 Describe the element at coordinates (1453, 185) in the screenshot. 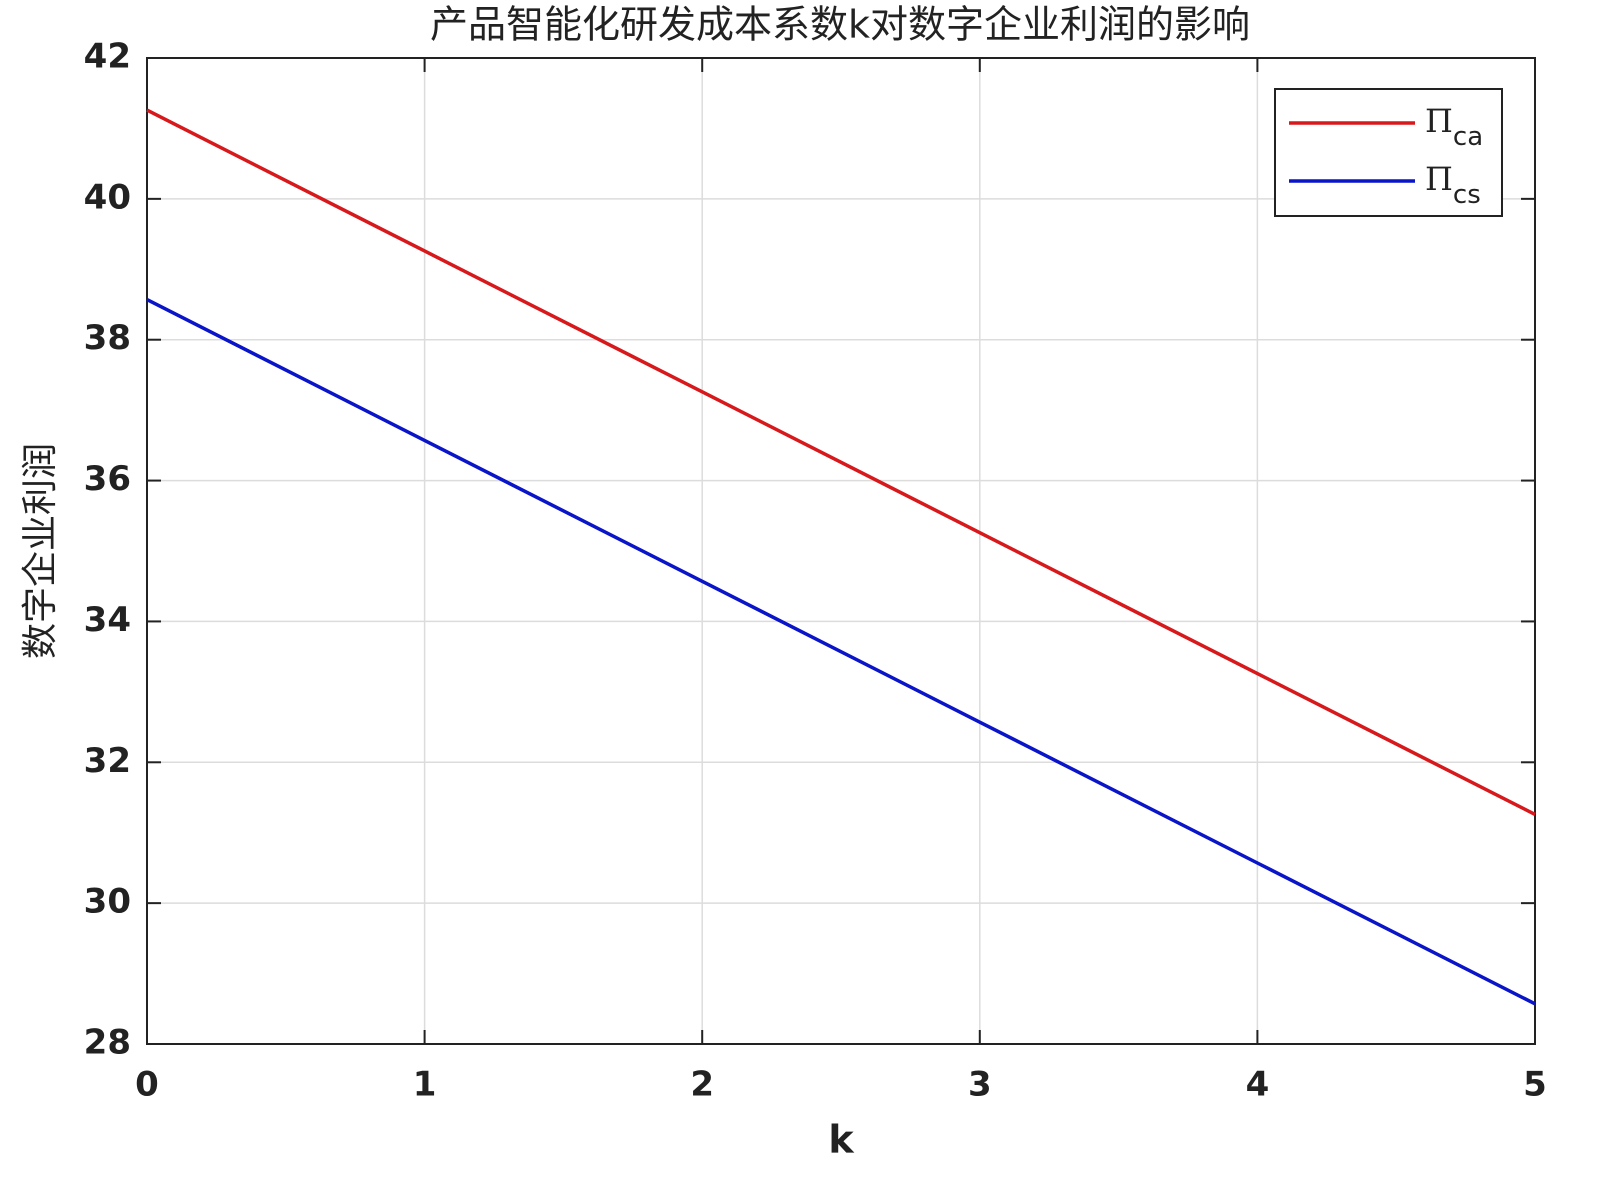

I see `legend-label: Πcs` at that location.